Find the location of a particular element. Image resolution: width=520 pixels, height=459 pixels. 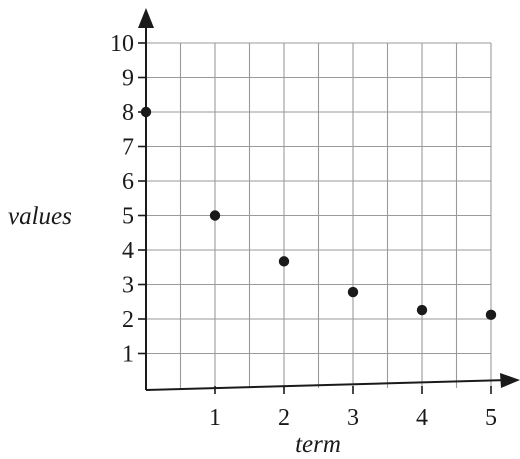

x-tick-label: 5 is located at coordinates (491, 418).